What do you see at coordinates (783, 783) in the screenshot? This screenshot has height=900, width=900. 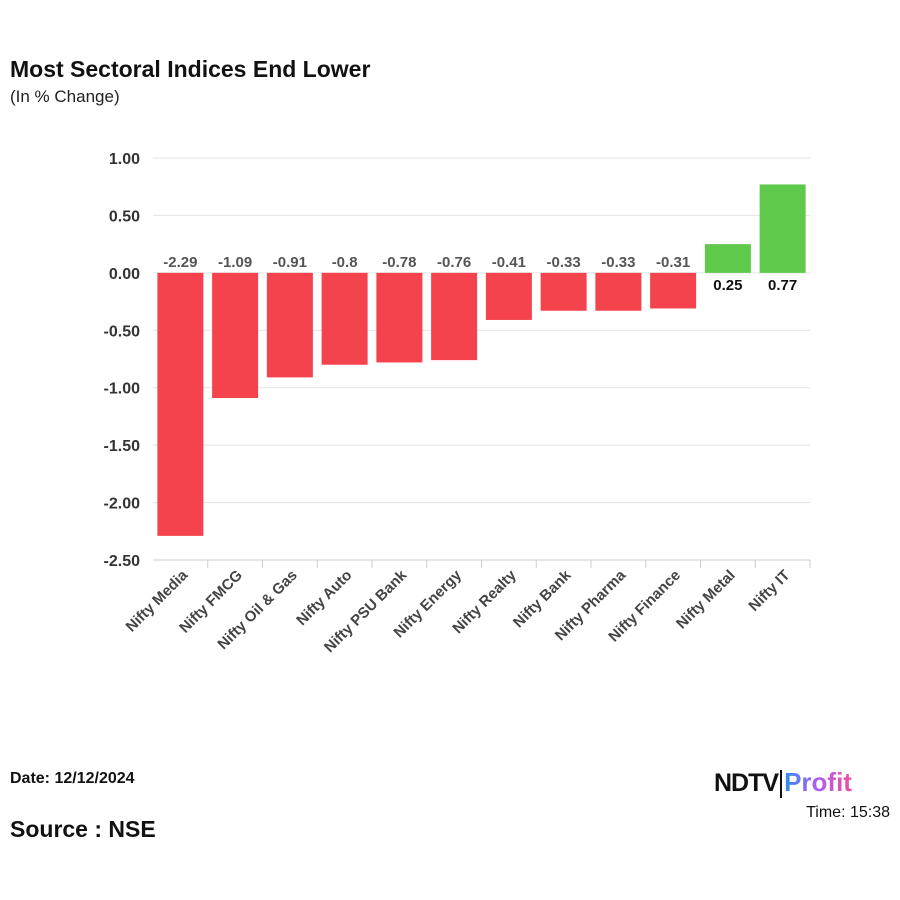 I see `ndtv-profit-logo: NDTV Profit` at bounding box center [783, 783].